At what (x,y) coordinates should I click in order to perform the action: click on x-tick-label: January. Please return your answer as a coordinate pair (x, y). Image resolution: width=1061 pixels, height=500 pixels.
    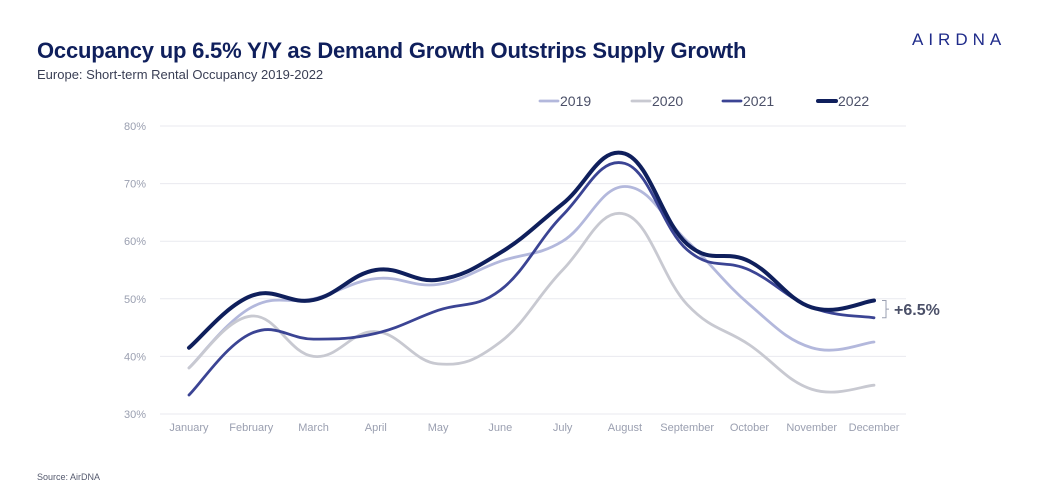
    Looking at the image, I should click on (189, 428).